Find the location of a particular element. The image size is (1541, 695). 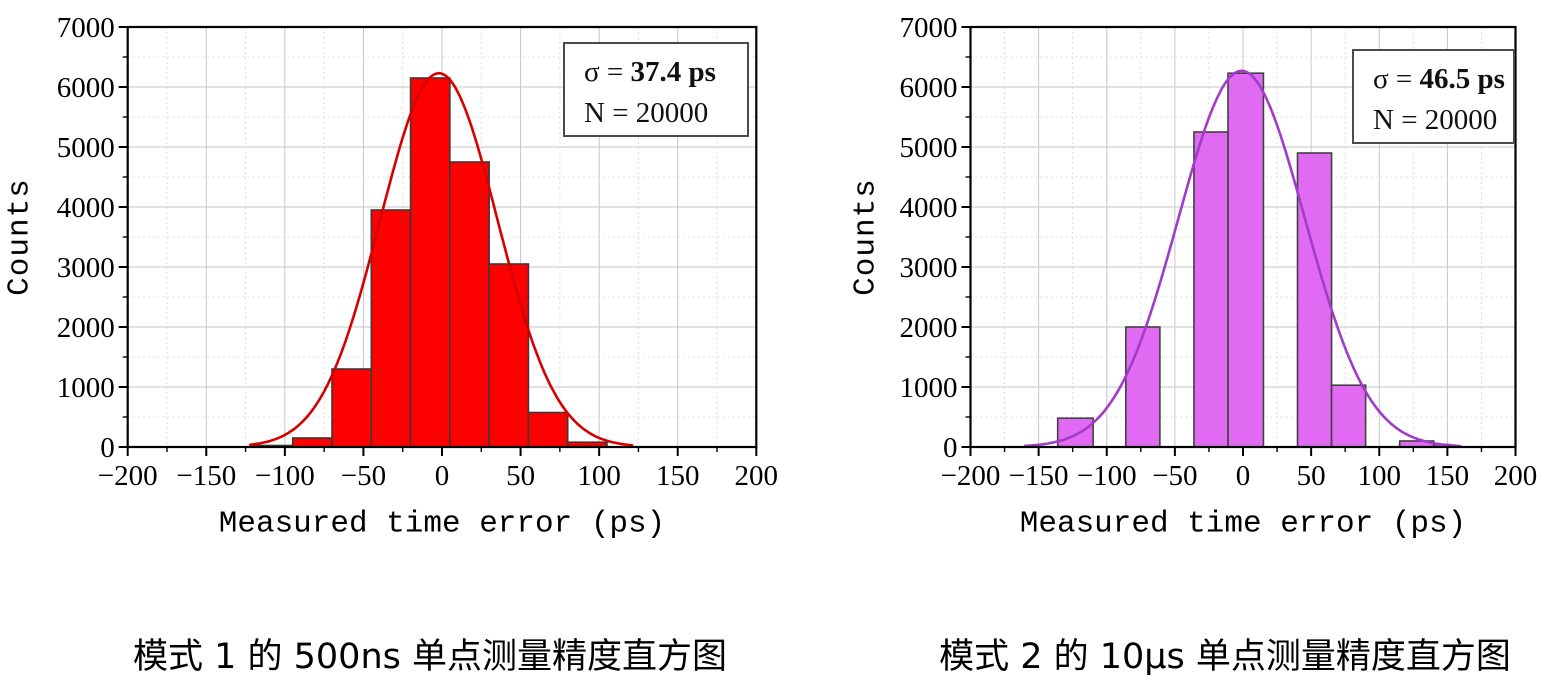

gaussian-fit-curve is located at coordinates (441, 259).